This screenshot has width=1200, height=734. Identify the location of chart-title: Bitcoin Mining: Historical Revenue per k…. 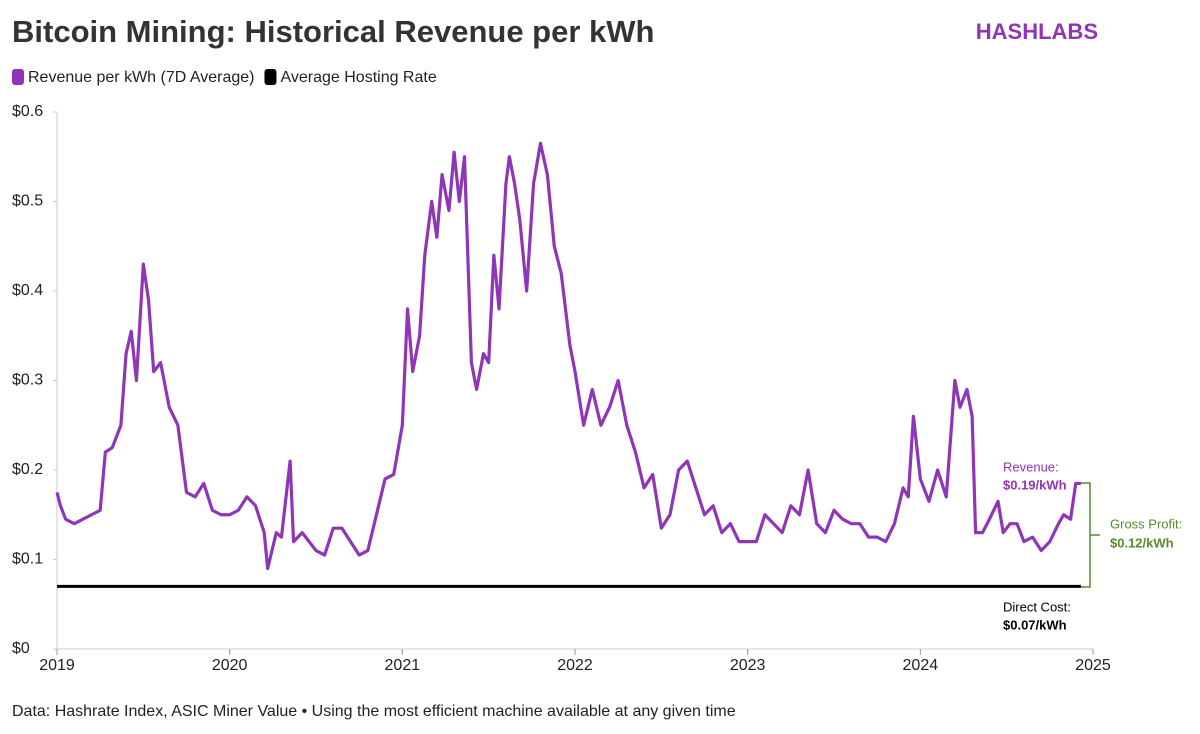
(333, 31).